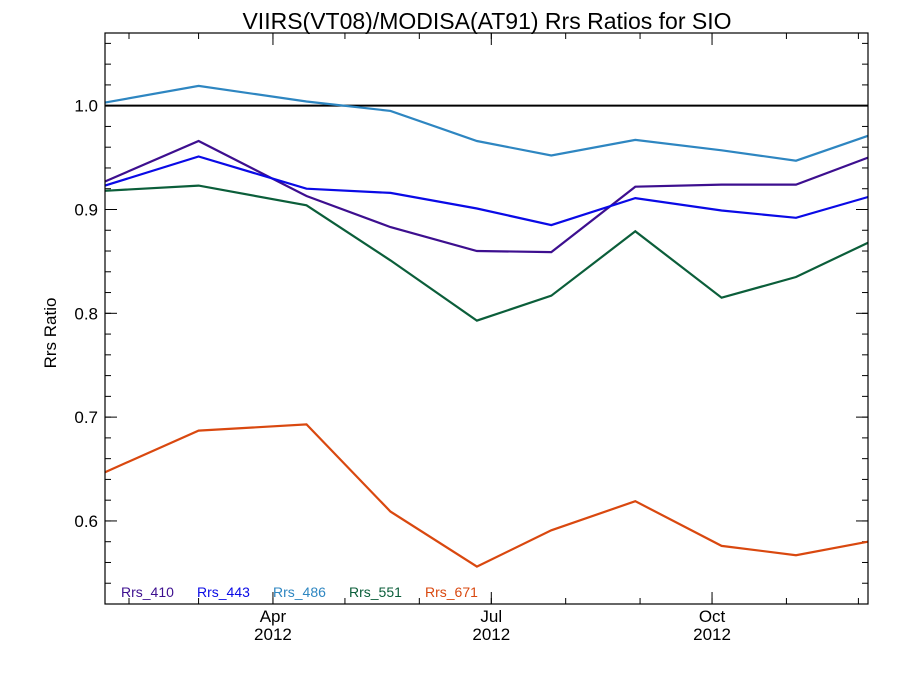 Image resolution: width=900 pixels, height=675 pixels. What do you see at coordinates (223, 592) in the screenshot?
I see `legend-label-rrs-443: Rrs_443` at bounding box center [223, 592].